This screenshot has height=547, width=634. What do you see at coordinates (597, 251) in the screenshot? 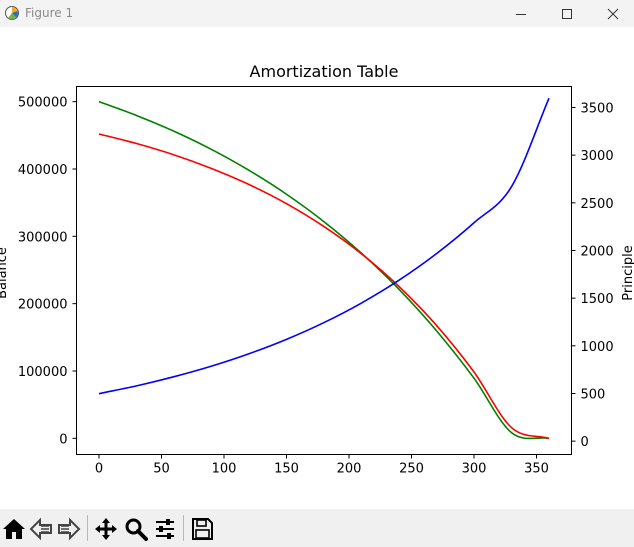
I see `y-right-tick-label: 2000` at bounding box center [597, 251].